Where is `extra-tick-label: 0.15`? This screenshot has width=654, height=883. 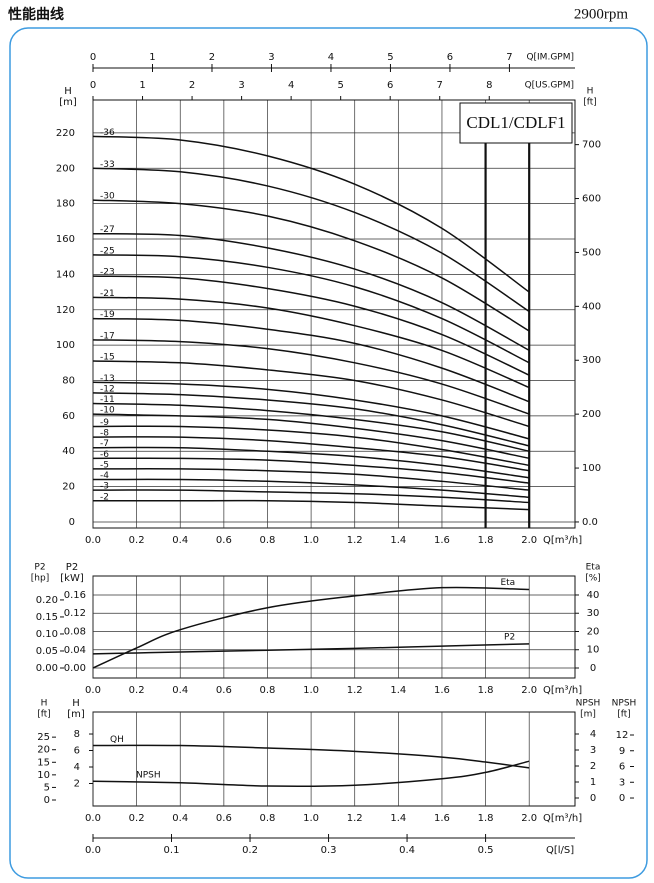
extra-tick-label: 0.15 is located at coordinates (47, 617).